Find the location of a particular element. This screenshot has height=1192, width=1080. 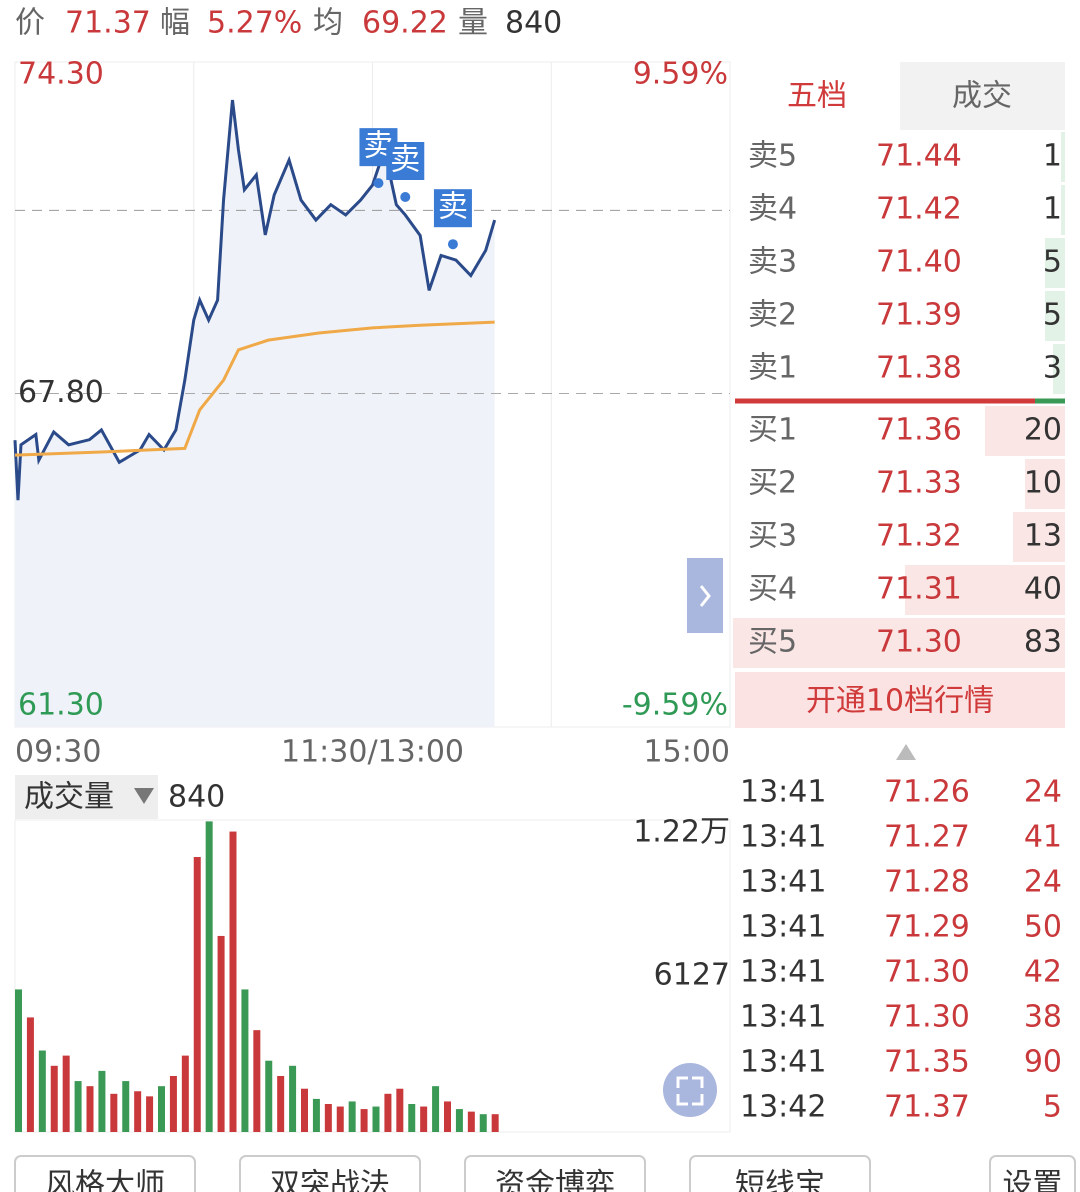

tool-button-label: 双突战法 is located at coordinates (330, 1180).